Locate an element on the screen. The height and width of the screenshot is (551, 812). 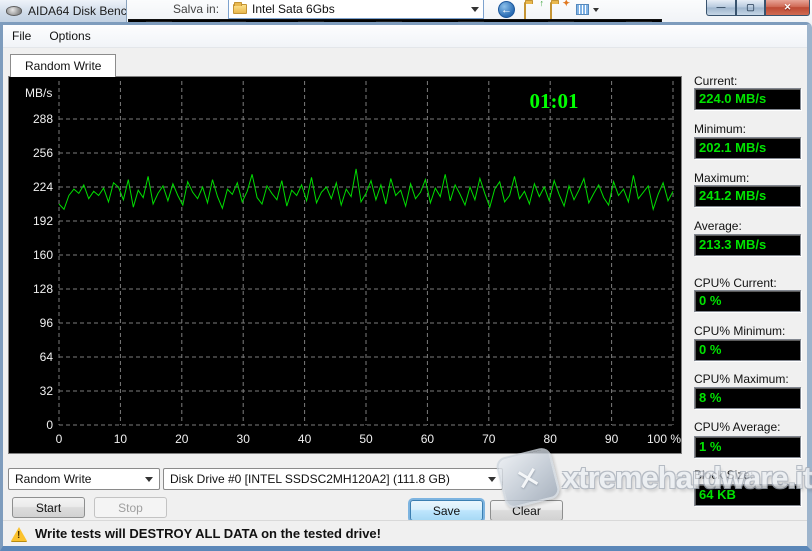
x-tick-label: 30 is located at coordinates (244, 439).